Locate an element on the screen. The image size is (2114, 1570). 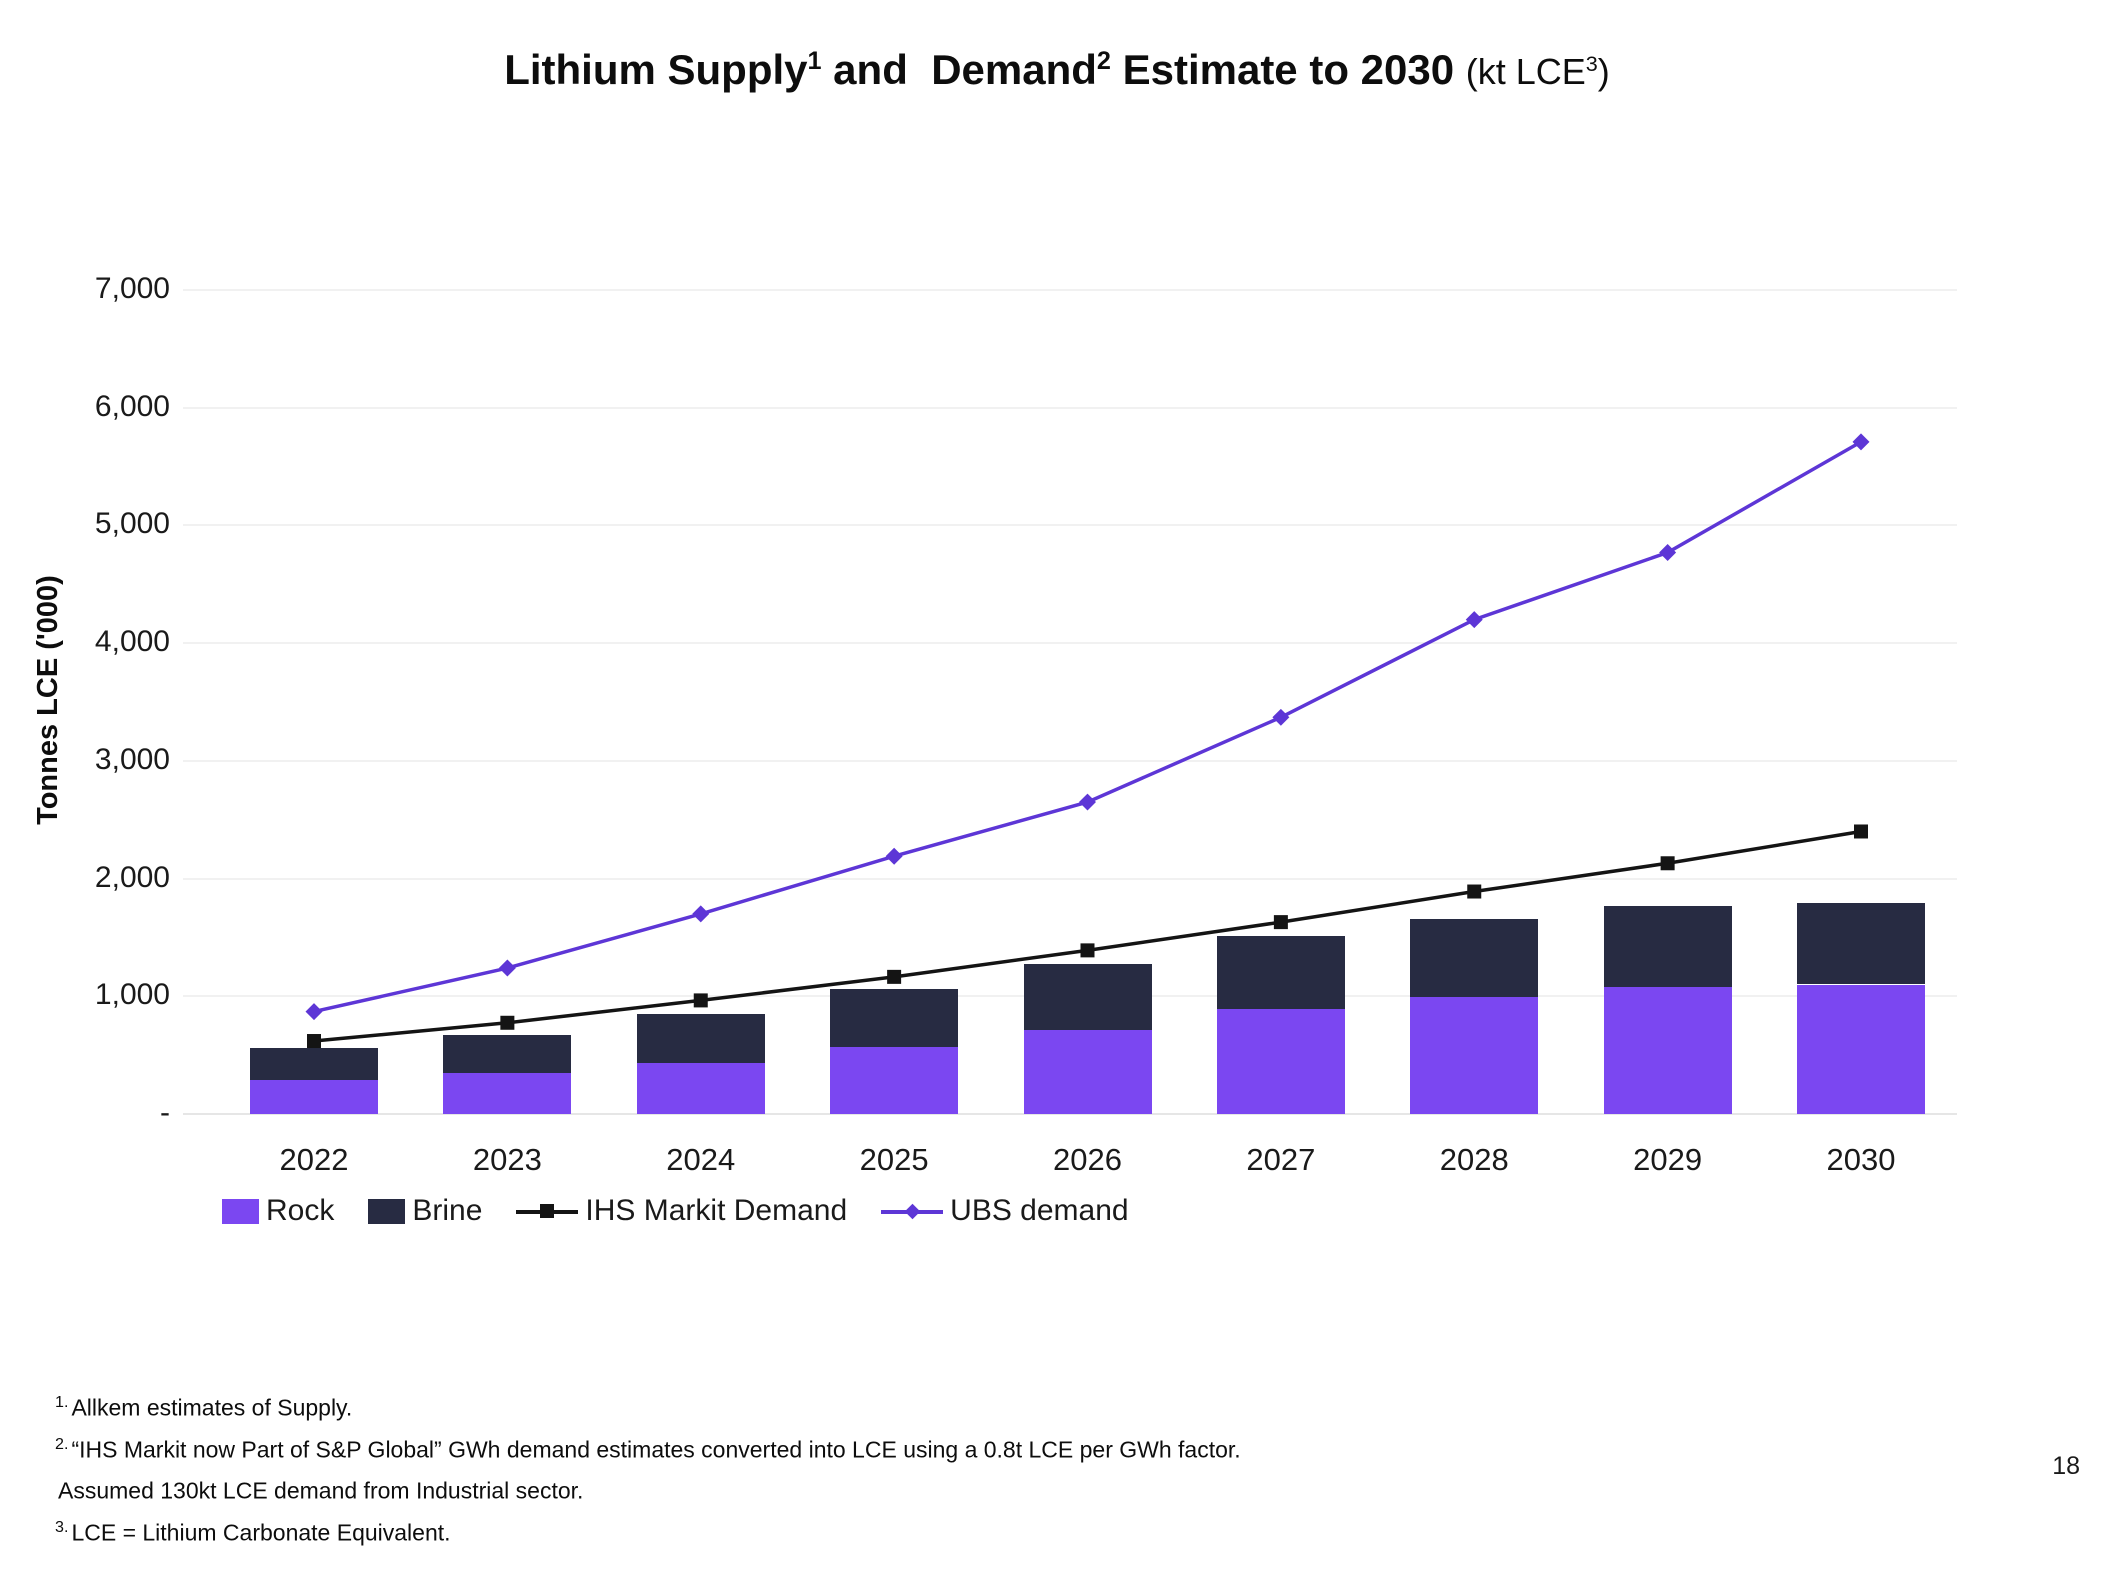
legend-item-brine: Brine is located at coordinates (425, 1211).